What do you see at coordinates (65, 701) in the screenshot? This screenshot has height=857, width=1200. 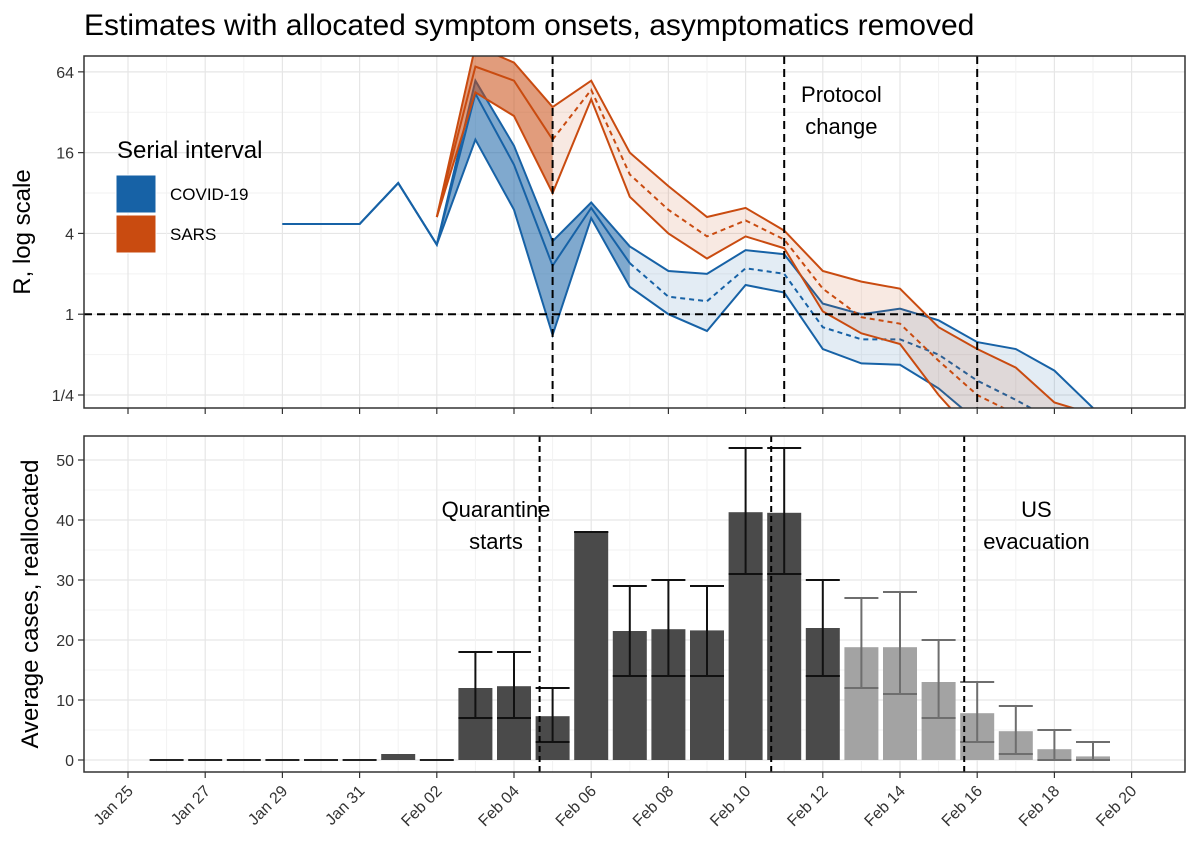 I see `y-tick-label: 10` at bounding box center [65, 701].